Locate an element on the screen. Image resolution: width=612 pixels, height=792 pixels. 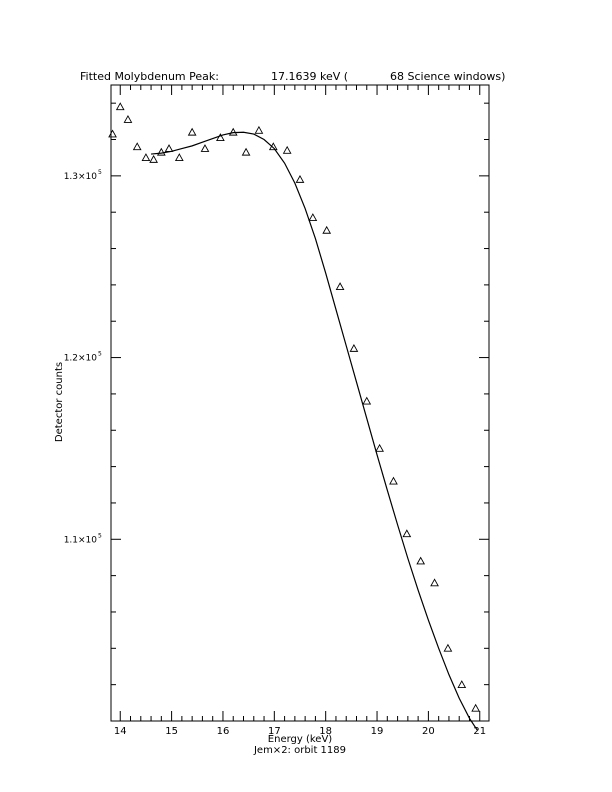
y-tick-label: 1.2×10 is located at coordinates (81, 359).